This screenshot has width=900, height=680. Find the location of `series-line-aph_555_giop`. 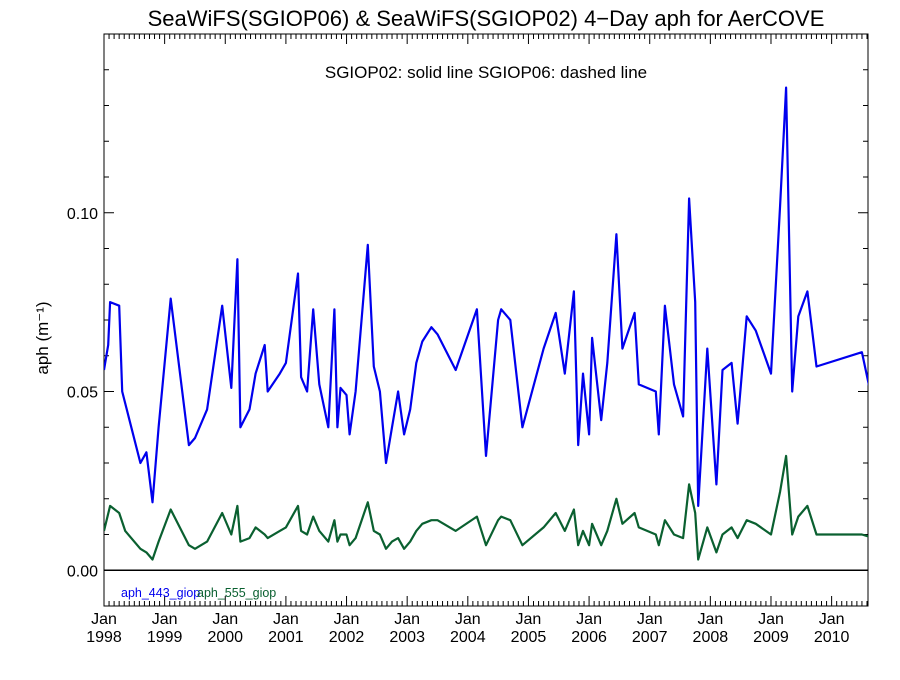

series-line-aph_555_giop is located at coordinates (486, 507).